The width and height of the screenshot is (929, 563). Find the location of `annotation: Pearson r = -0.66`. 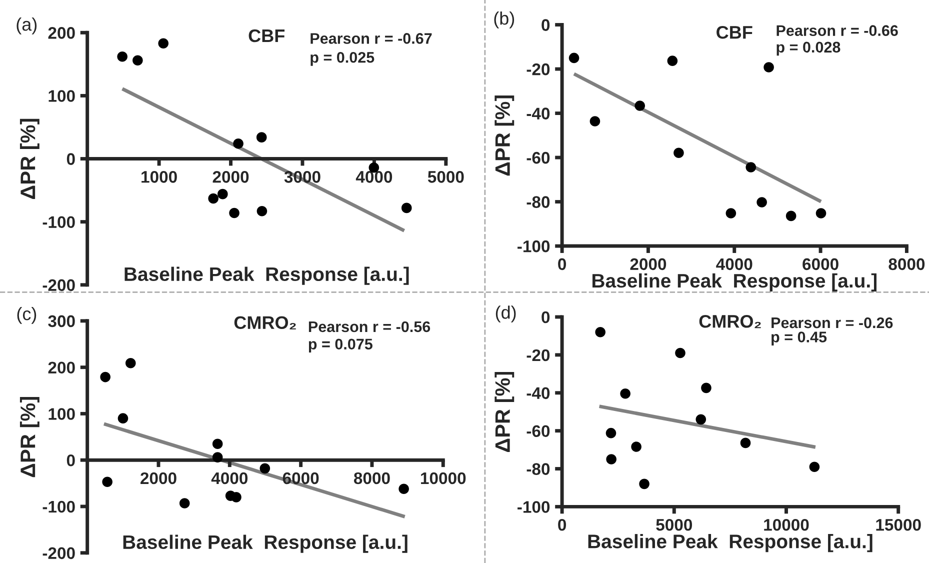

annotation: Pearson r = -0.66 is located at coordinates (837, 30).